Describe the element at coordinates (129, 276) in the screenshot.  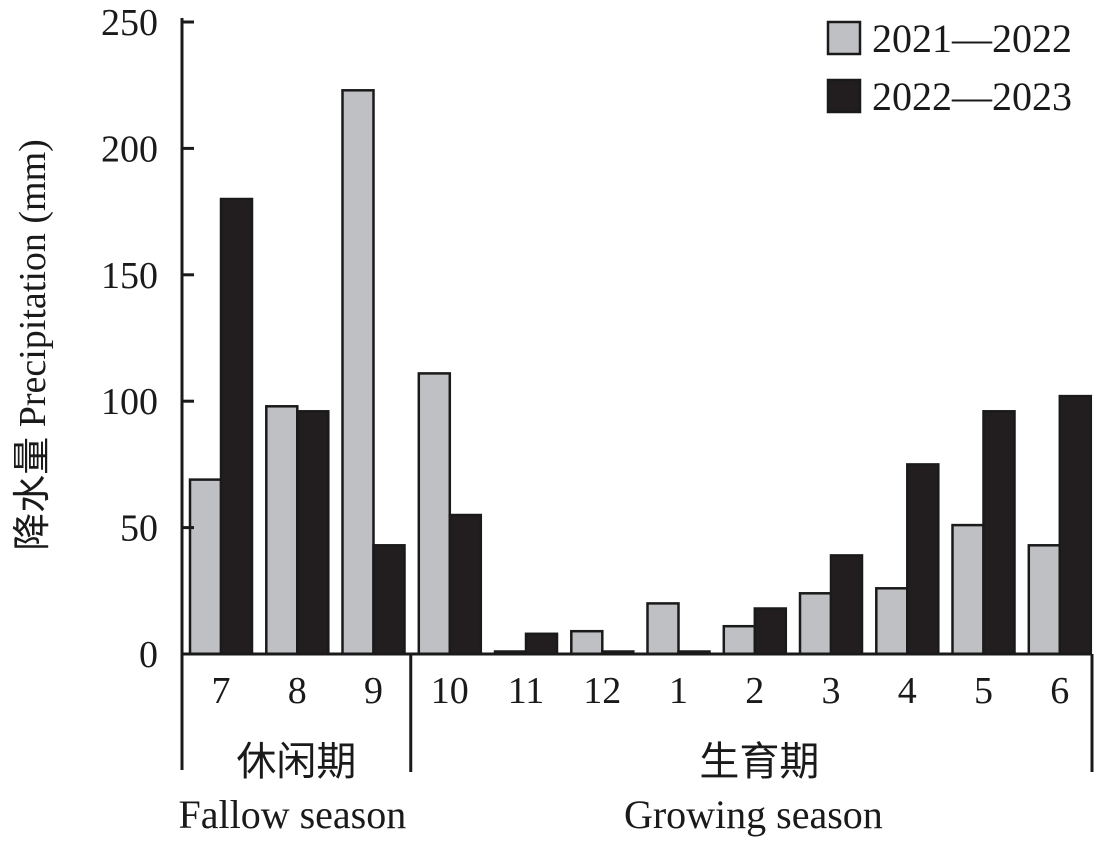
I see `y-tick-label: 150` at that location.